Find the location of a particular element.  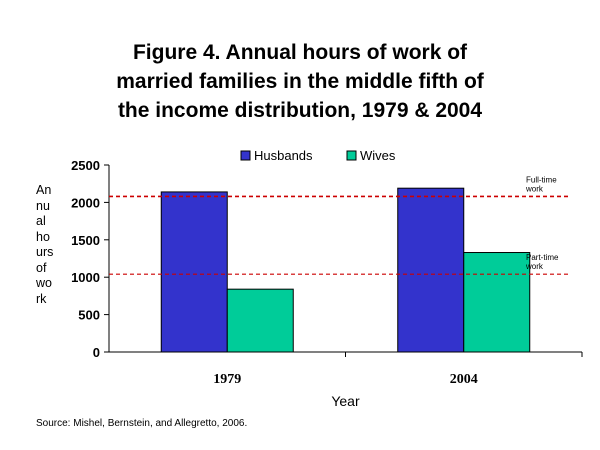

y-tick-label: 1500 is located at coordinates (85, 240).